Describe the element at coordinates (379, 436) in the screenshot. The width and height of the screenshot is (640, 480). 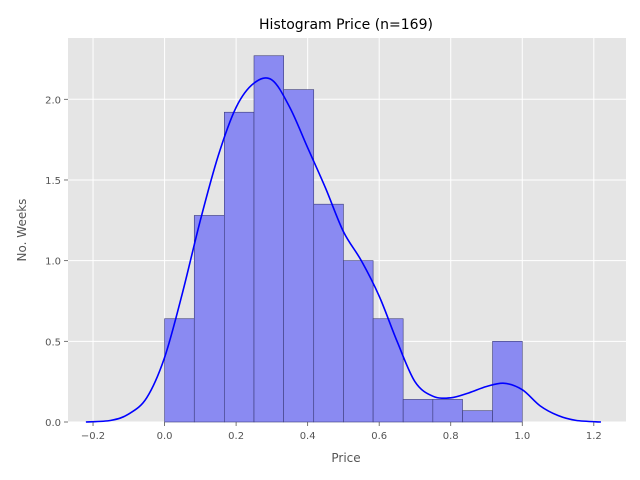
I see `x-tick-label: 0.6` at that location.